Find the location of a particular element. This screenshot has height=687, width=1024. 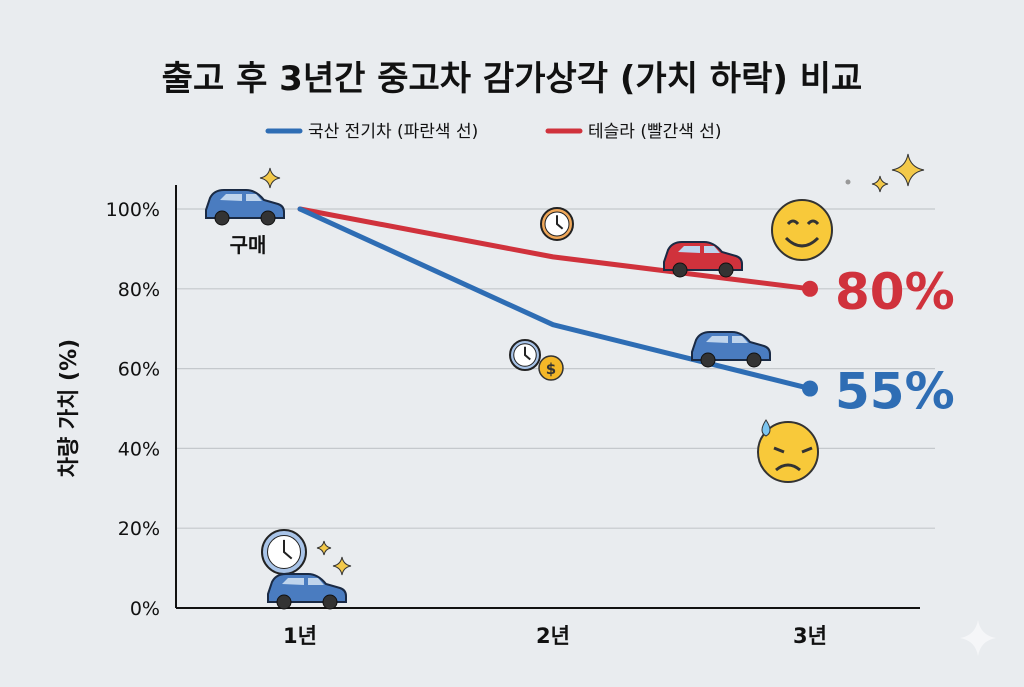

watermark-sparkle-icon is located at coordinates (978, 638).